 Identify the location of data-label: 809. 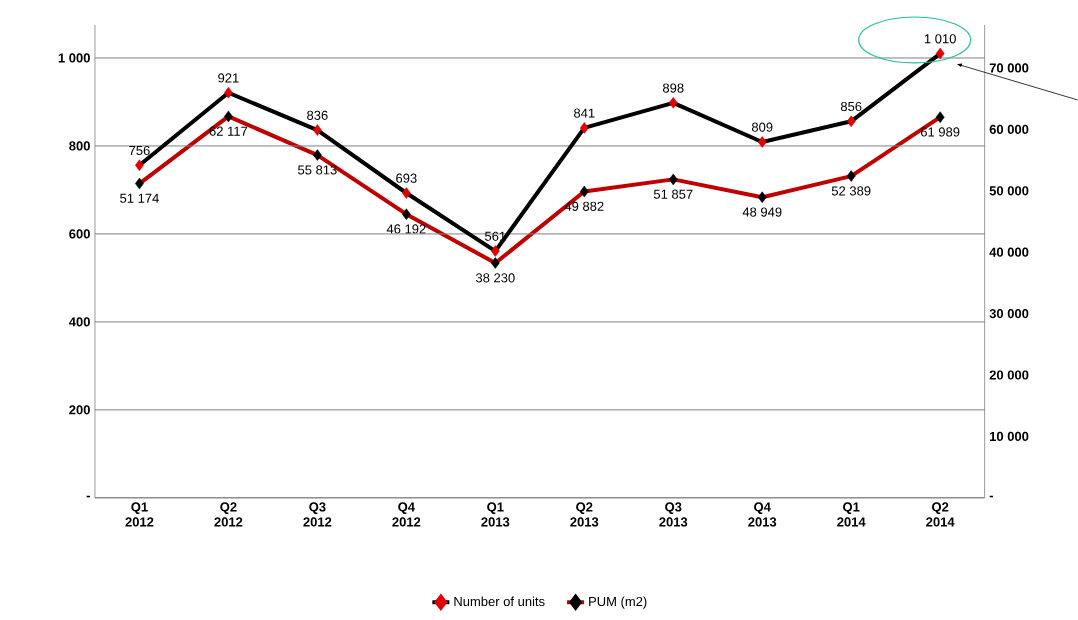
(762, 127).